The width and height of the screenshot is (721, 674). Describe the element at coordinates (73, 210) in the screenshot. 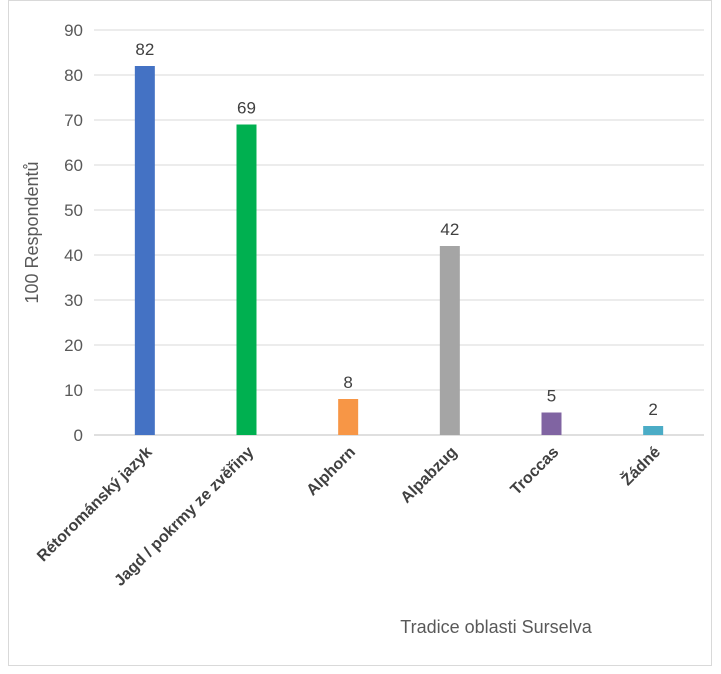

I see `y-tick-label: 50` at that location.